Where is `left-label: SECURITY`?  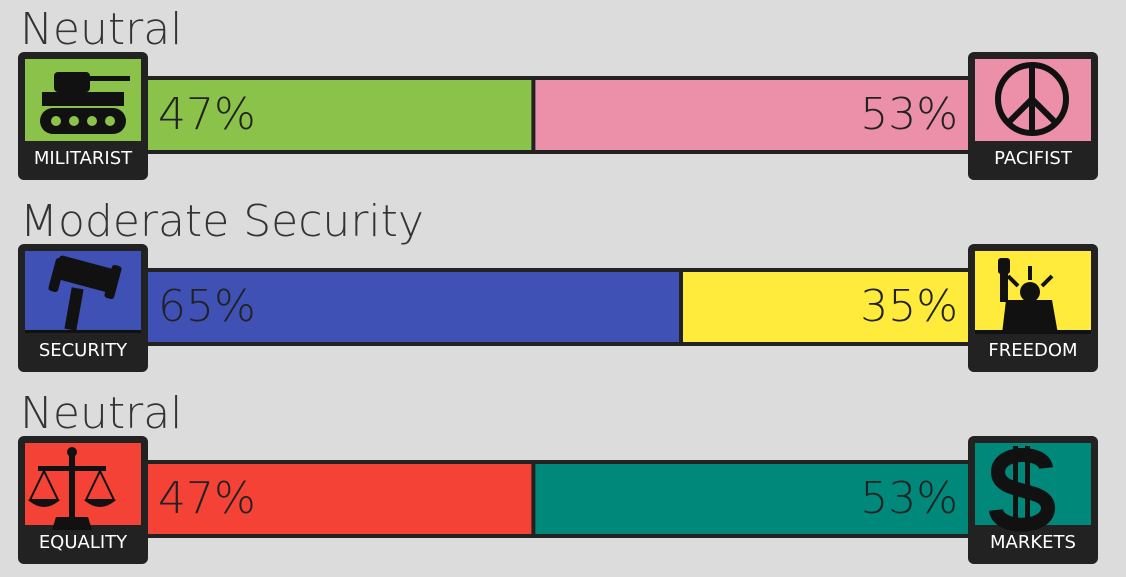
left-label: SECURITY is located at coordinates (83, 350).